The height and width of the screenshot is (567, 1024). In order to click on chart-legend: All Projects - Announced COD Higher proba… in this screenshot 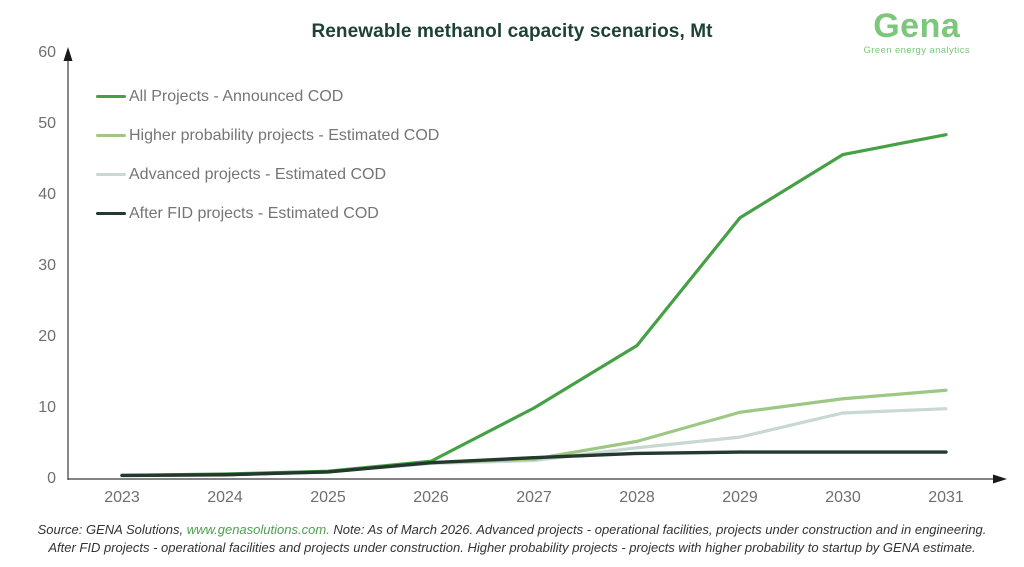, I will do `click(267, 164)`.